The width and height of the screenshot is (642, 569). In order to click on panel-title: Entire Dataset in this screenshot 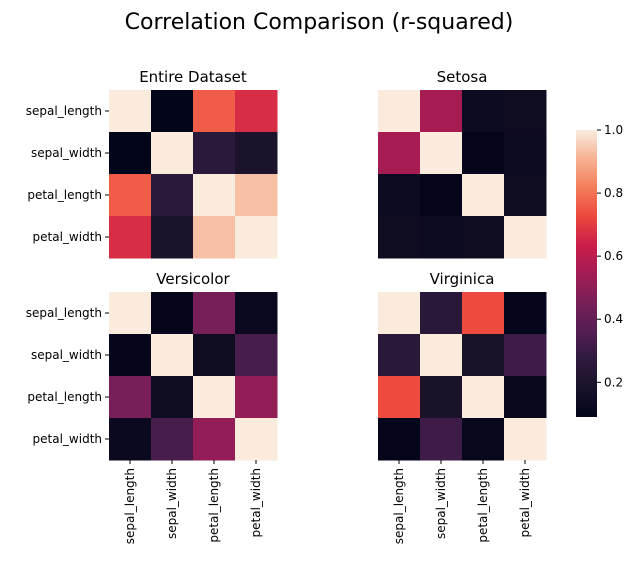, I will do `click(193, 77)`.